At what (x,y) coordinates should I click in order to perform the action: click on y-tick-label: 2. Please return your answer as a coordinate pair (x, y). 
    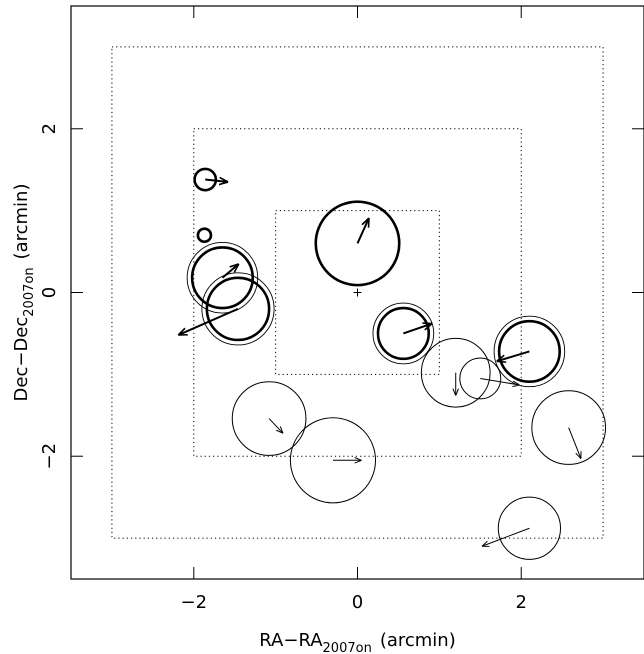
    Looking at the image, I should click on (49, 128).